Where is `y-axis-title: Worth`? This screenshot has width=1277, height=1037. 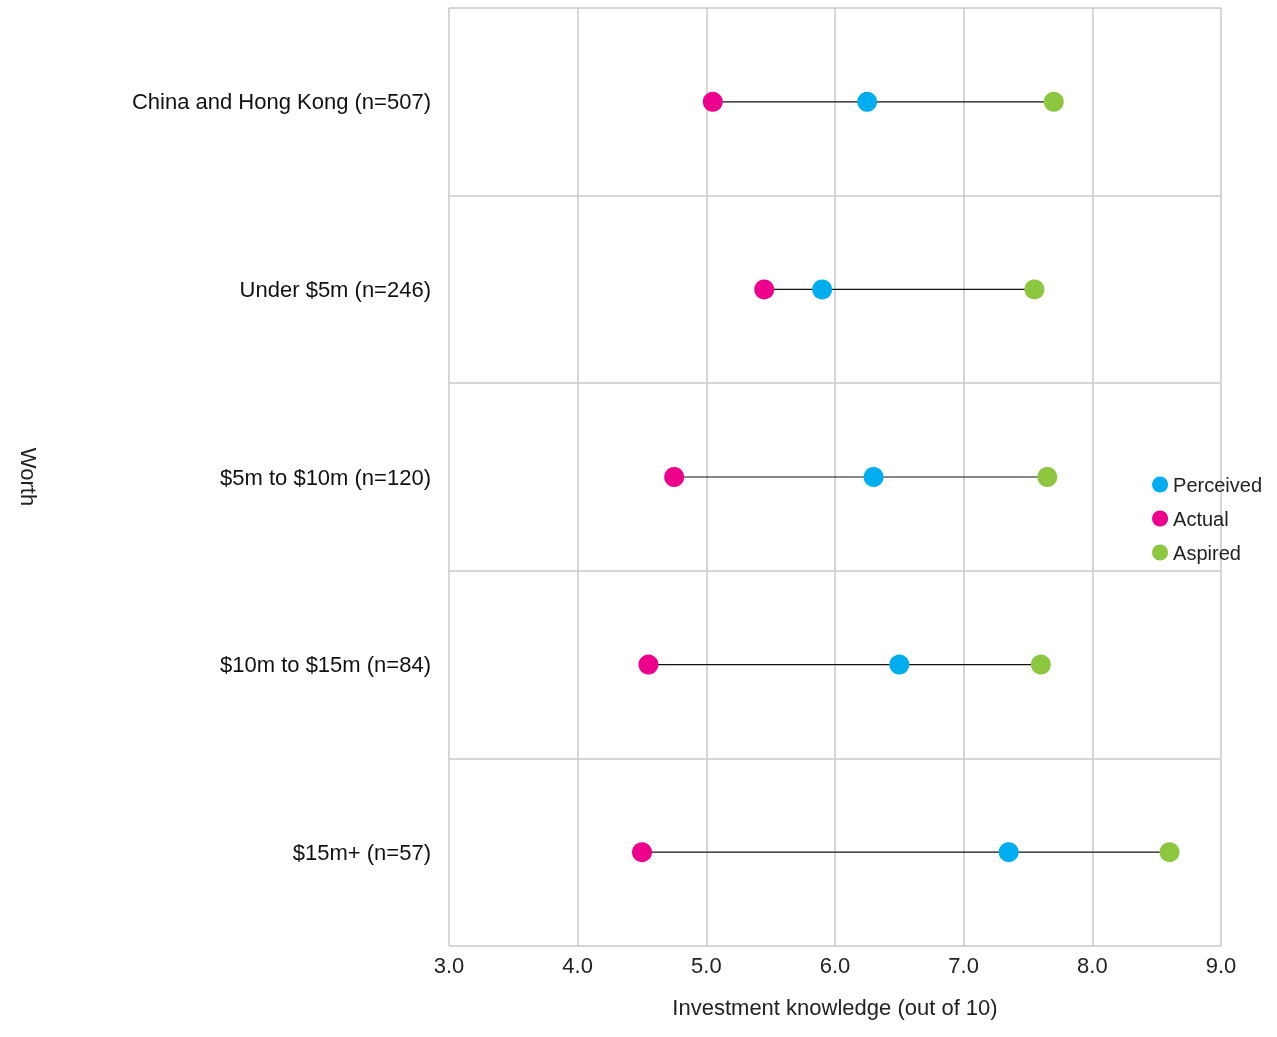
y-axis-title: Worth is located at coordinates (28, 477).